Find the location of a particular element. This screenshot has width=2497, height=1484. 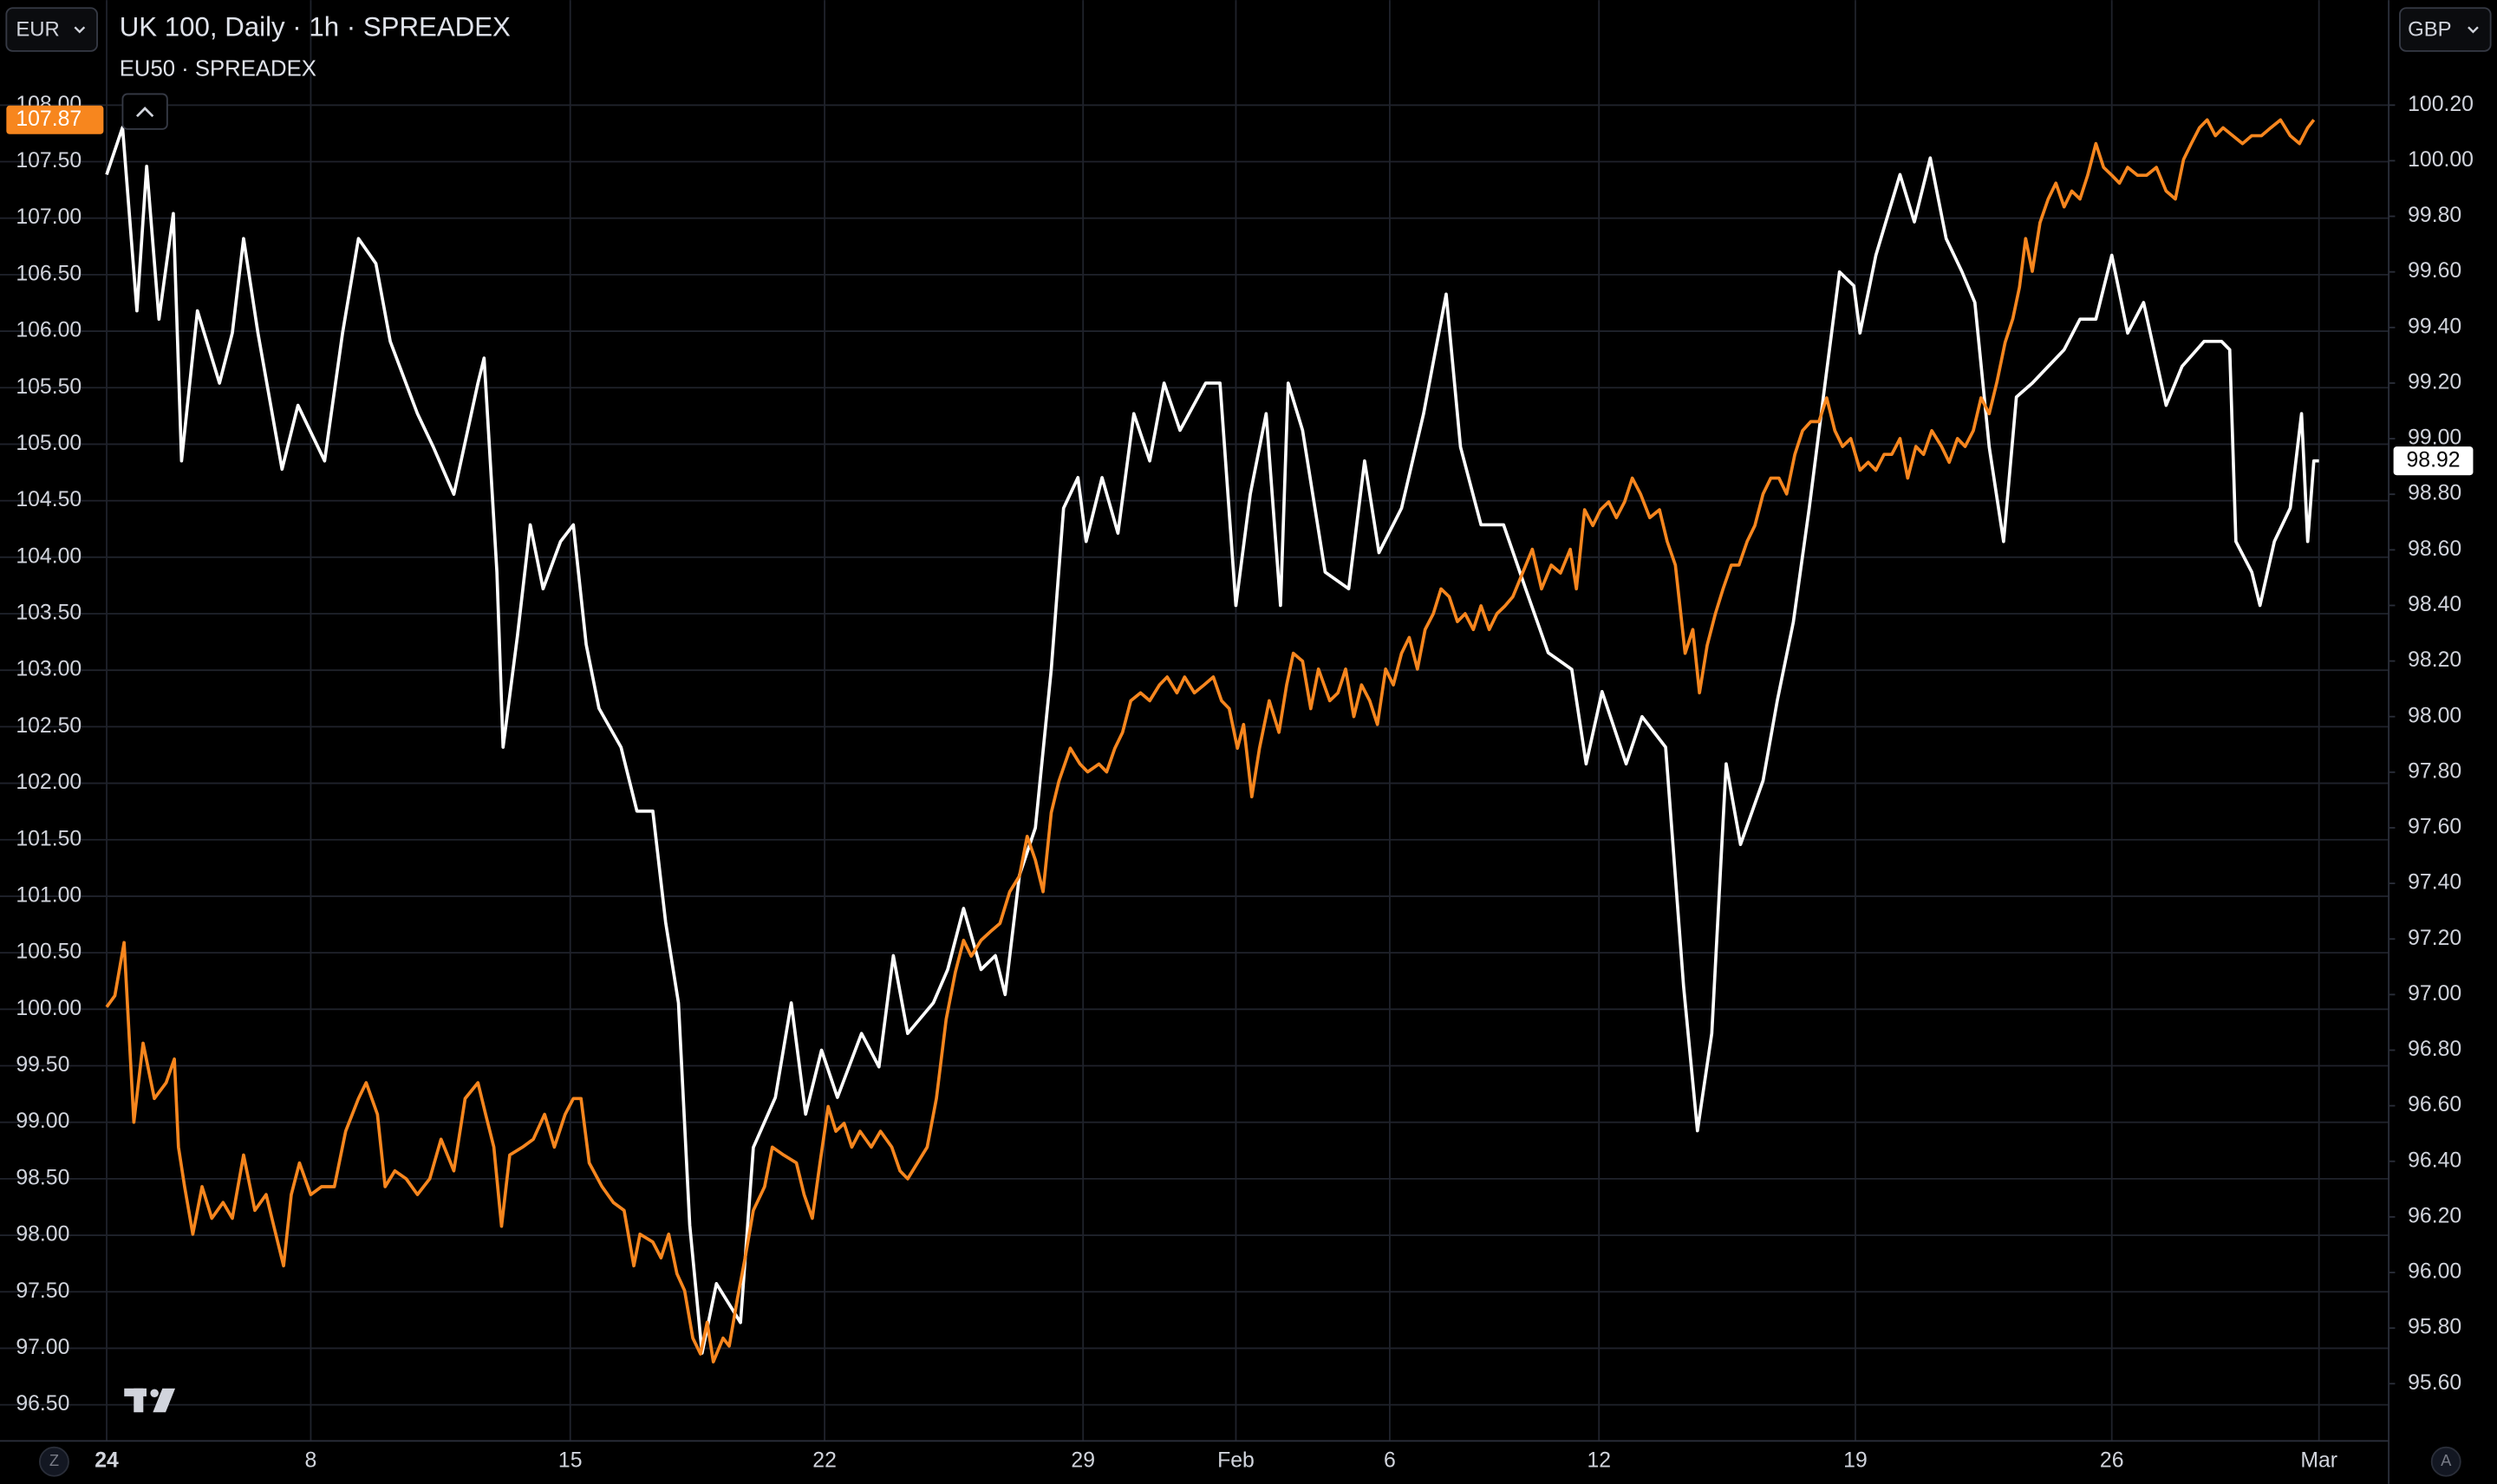

y-tick-label: 104.00 is located at coordinates (48, 556).